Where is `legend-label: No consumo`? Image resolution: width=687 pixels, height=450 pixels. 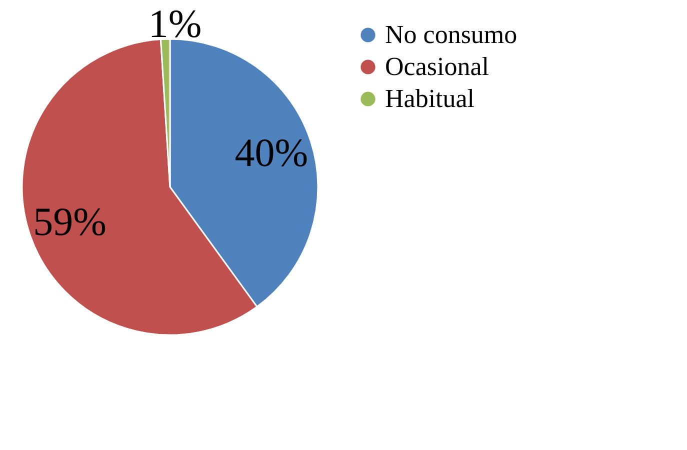 legend-label: No consumo is located at coordinates (451, 34).